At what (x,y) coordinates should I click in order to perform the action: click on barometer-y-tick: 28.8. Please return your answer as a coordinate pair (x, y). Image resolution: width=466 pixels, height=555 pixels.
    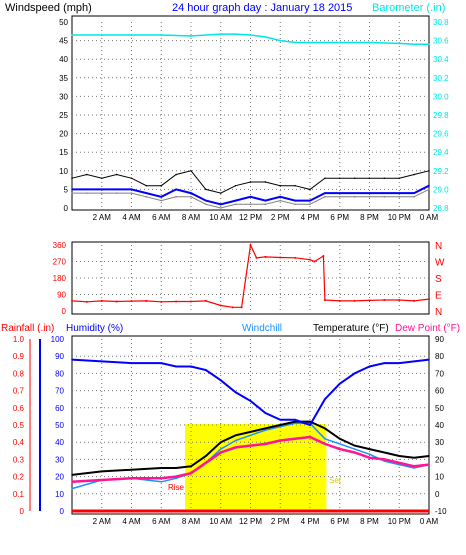
    Looking at the image, I should click on (441, 208).